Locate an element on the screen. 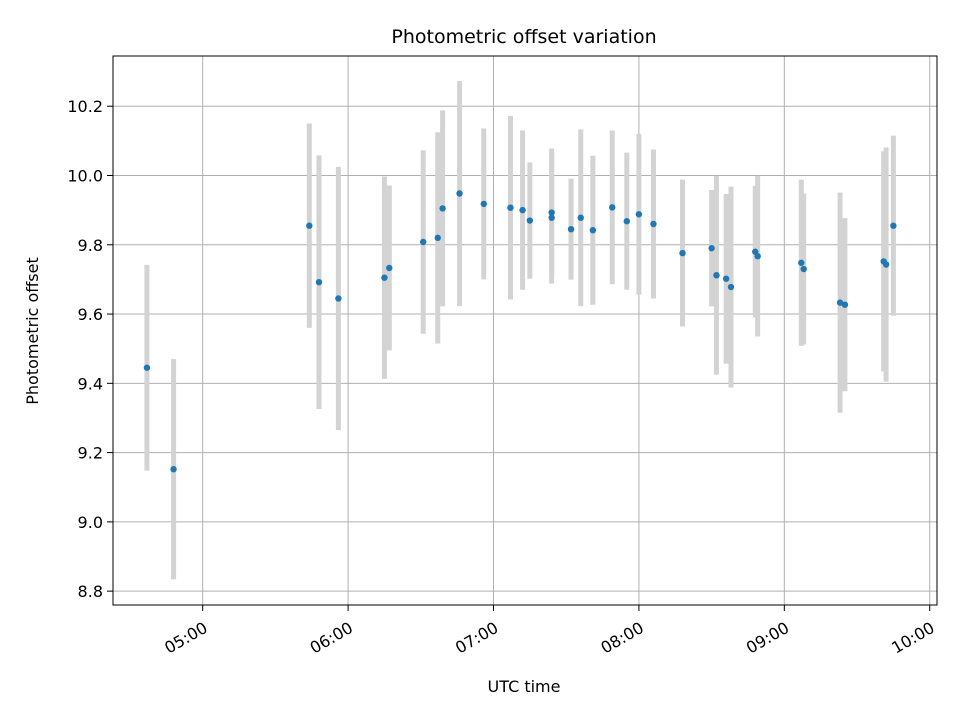 The height and width of the screenshot is (720, 960). y-tick-label: 8.8 is located at coordinates (90, 591).